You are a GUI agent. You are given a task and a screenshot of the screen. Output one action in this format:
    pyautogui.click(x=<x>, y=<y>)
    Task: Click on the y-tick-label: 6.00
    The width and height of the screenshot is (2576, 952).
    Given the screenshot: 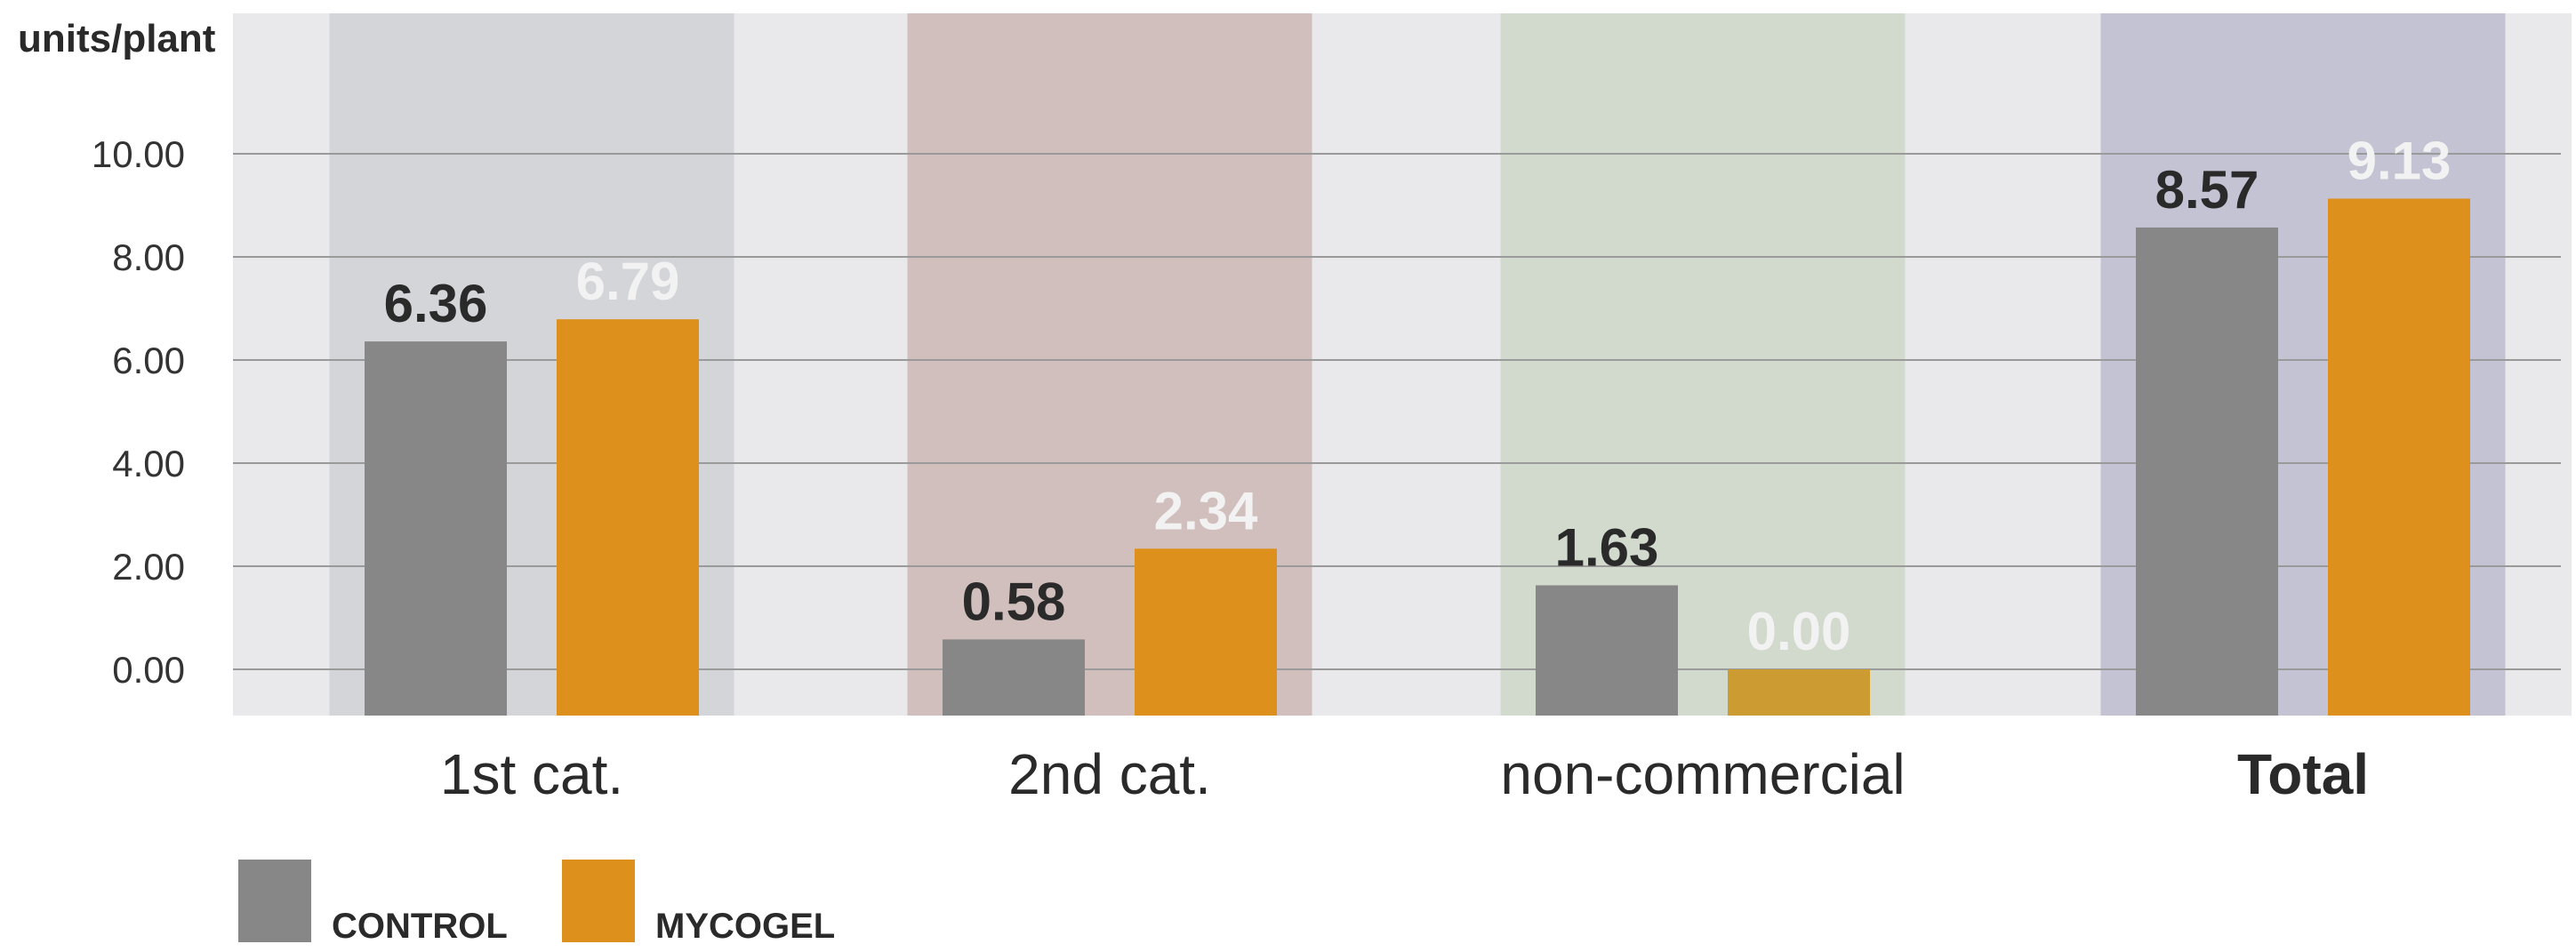 What is the action you would take?
    pyautogui.click(x=148, y=360)
    